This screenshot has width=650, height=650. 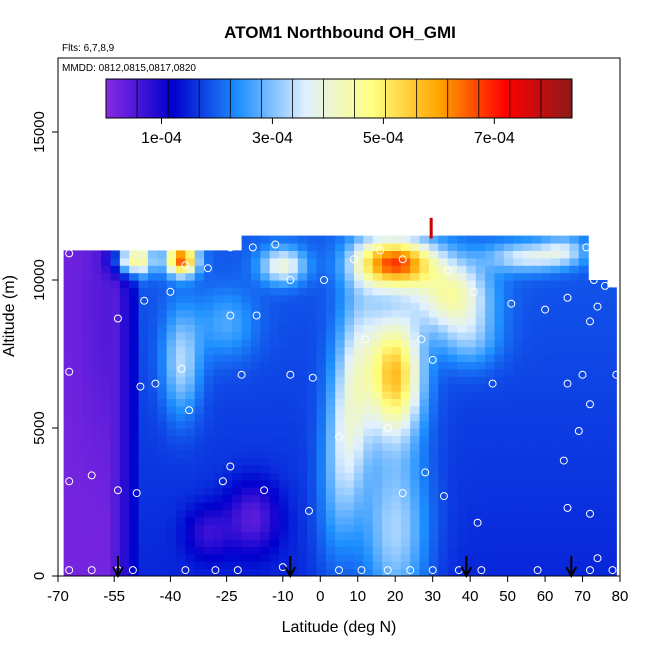 I want to click on x-tick-label: -70, so click(x=58, y=596).